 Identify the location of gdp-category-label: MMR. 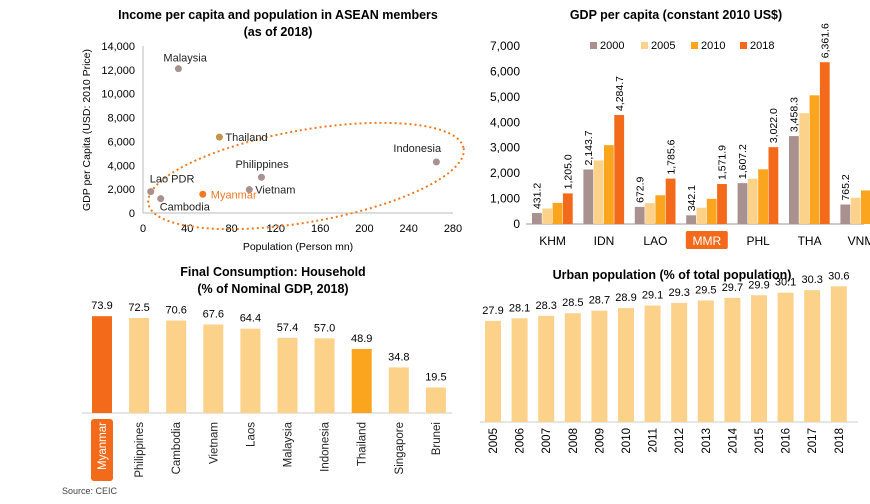
(706, 241).